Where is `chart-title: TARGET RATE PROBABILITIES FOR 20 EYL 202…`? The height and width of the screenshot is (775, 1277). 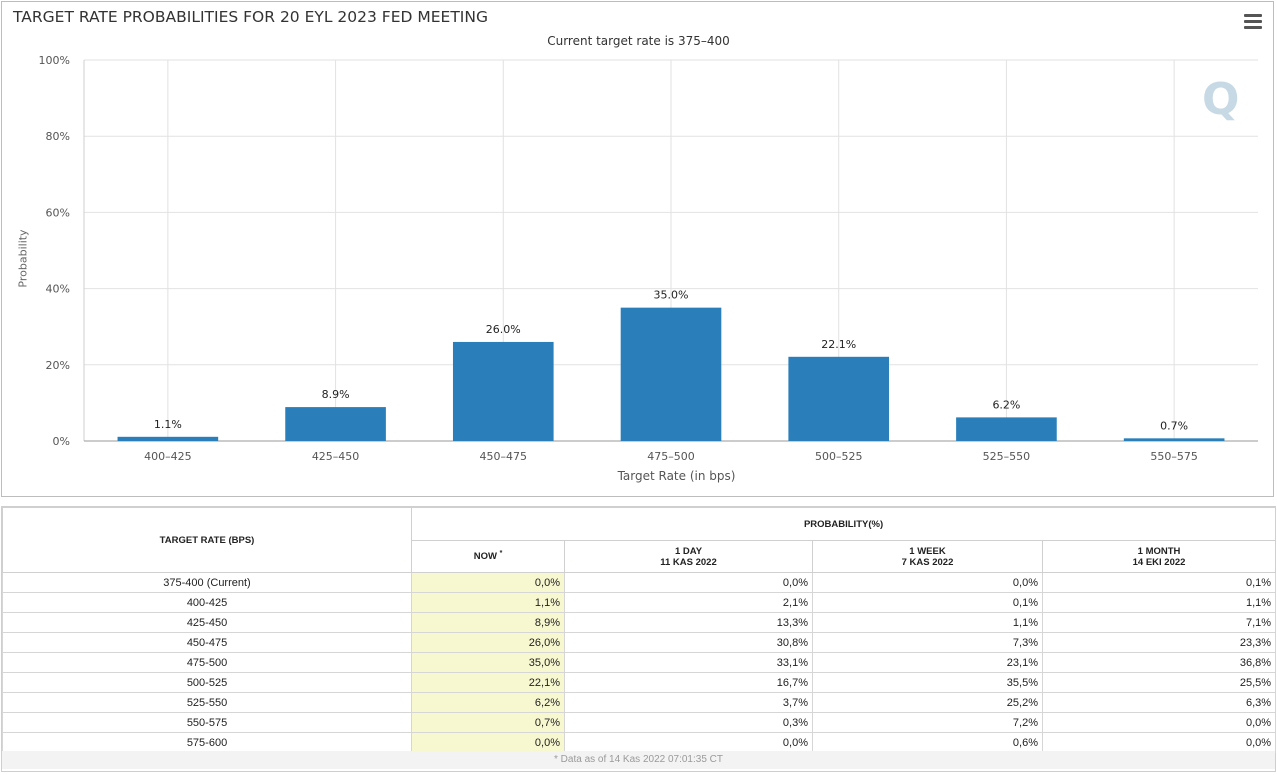 chart-title: TARGET RATE PROBABILITIES FOR 20 EYL 202… is located at coordinates (250, 17).